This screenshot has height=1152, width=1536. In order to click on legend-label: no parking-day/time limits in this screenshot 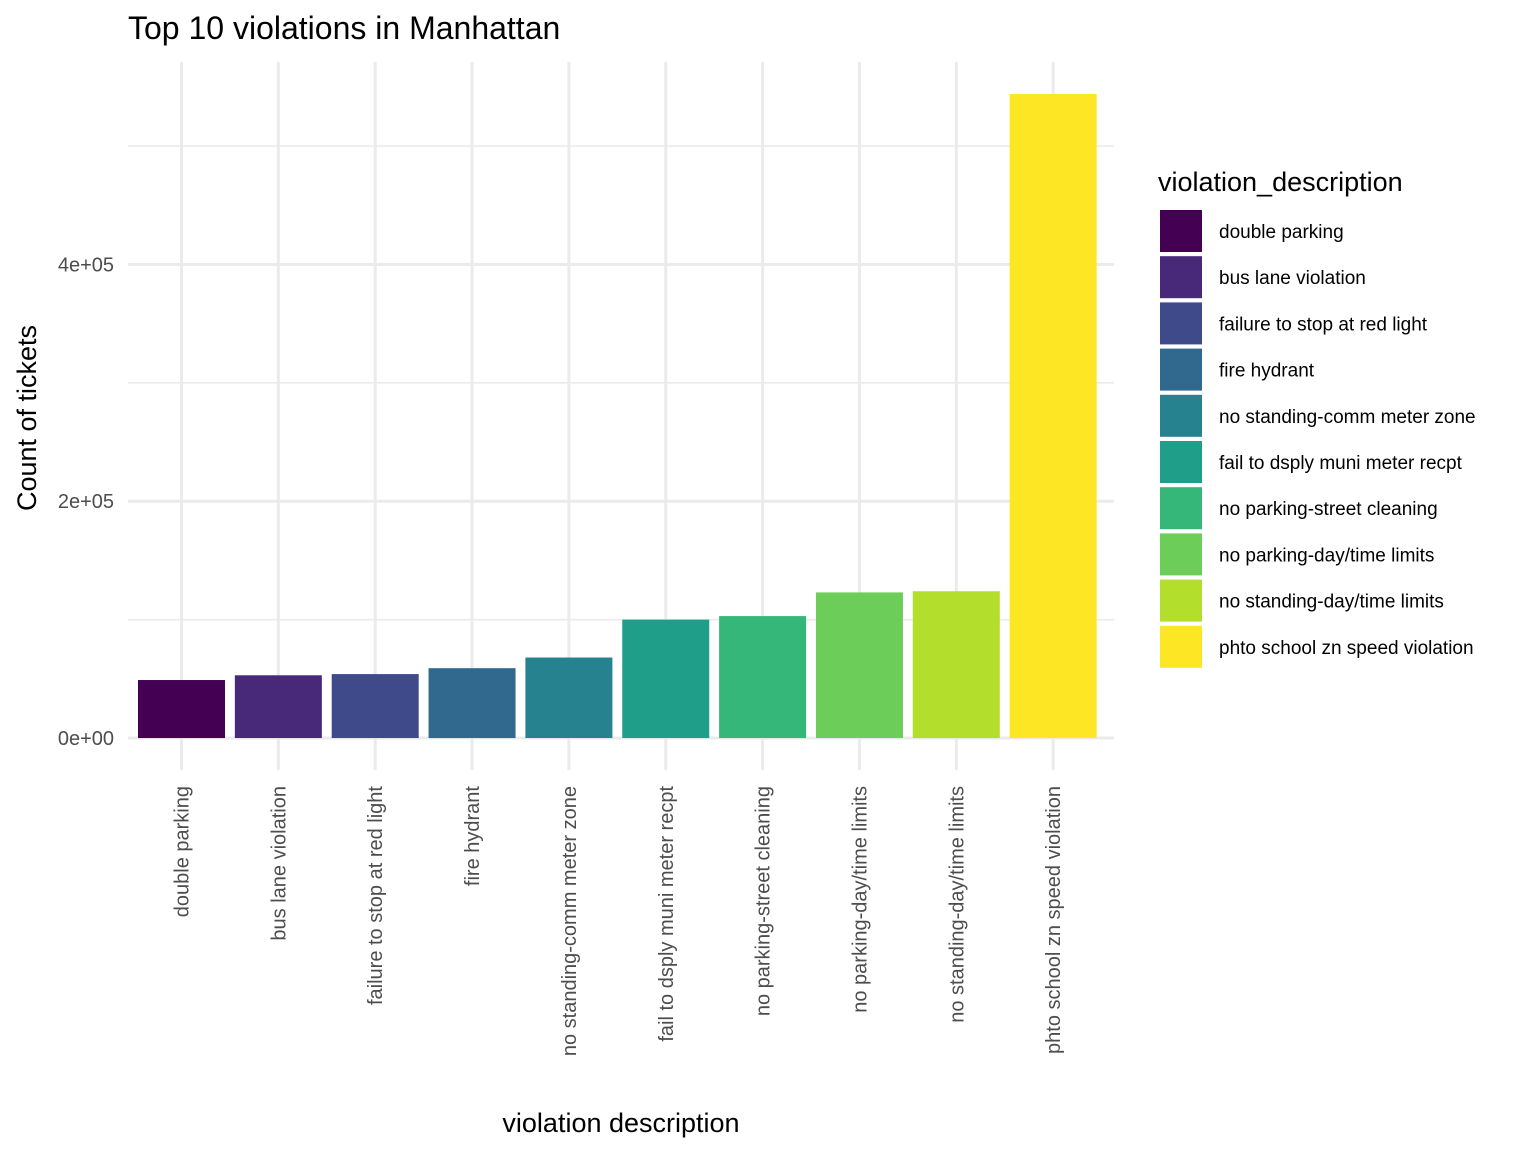, I will do `click(1326, 555)`.